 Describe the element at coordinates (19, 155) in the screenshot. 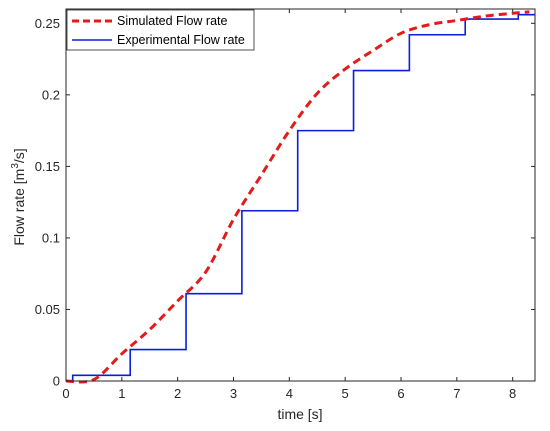

I see `y-axis-label-unit: /s]` at that location.